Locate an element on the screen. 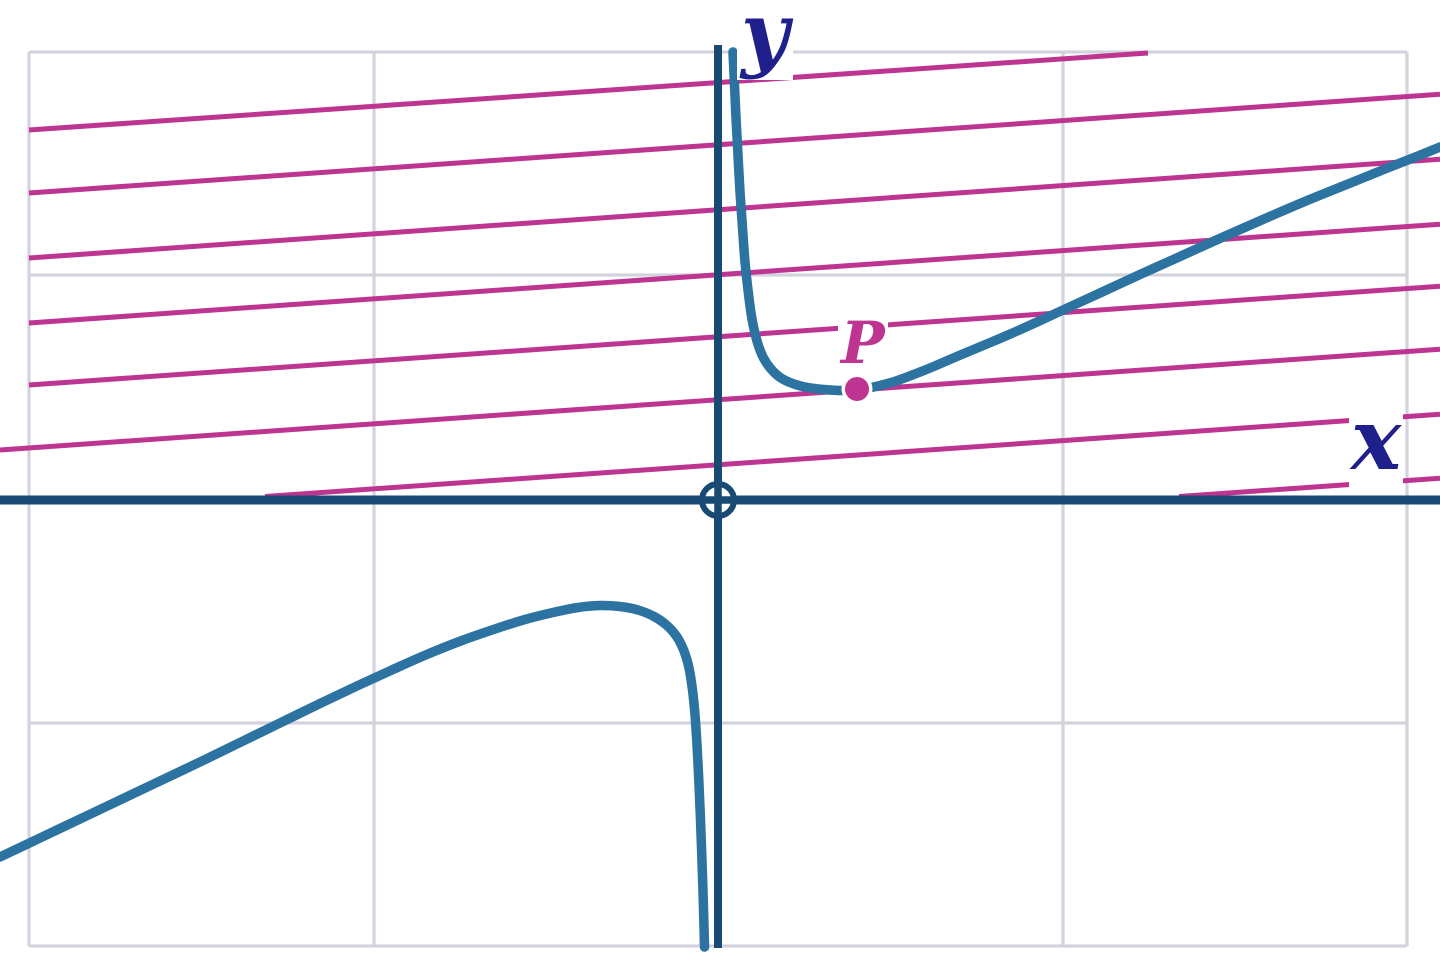 The width and height of the screenshot is (1440, 980). y-axis-label: y is located at coordinates (765, 40).